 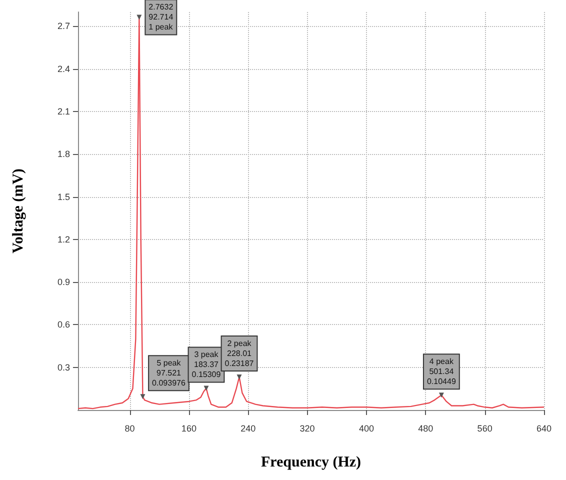 I want to click on x-tick-label: 640, so click(x=544, y=429).